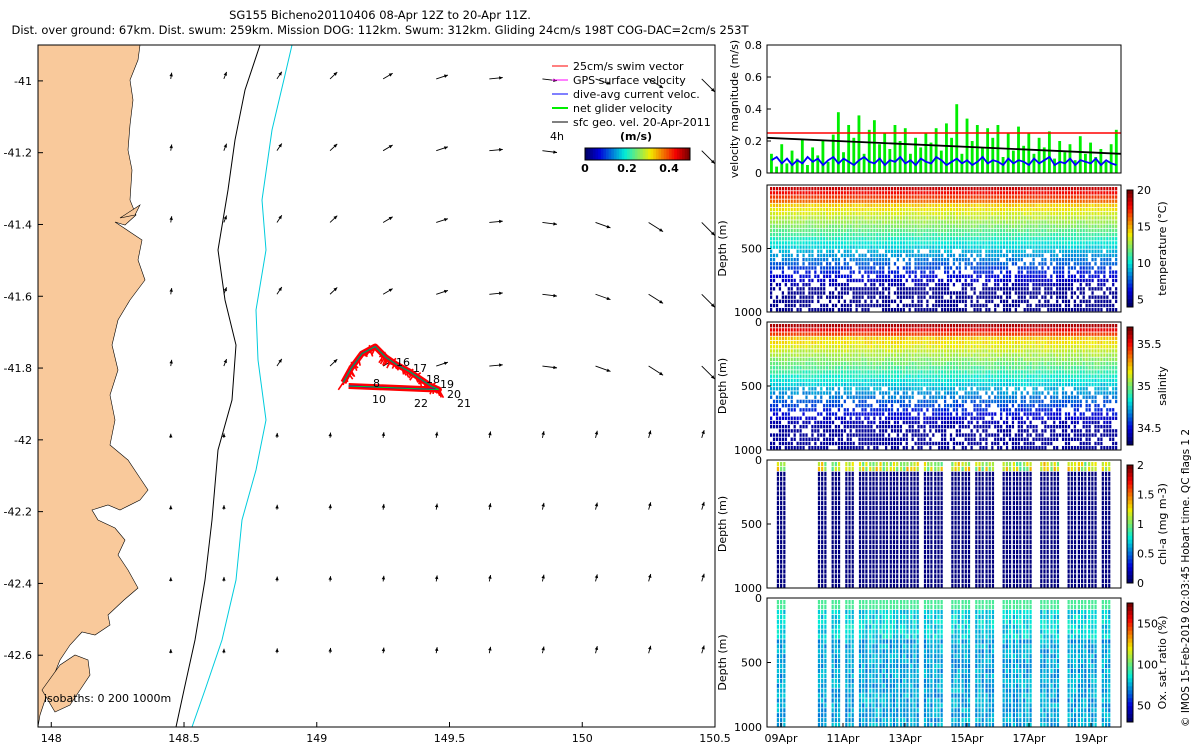 Image resolution: width=1200 pixels, height=750 pixels. What do you see at coordinates (445, 76) in the screenshot?
I see `surface-velocity-arrowhead` at bounding box center [445, 76].